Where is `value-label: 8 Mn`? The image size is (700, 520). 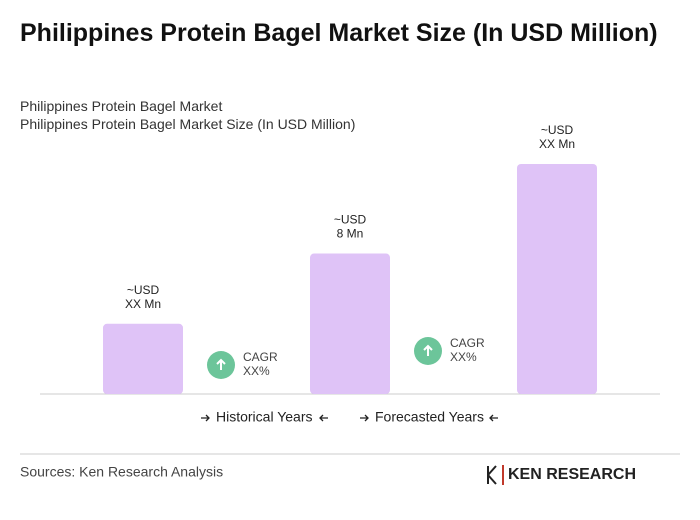
value-label: 8 Mn is located at coordinates (350, 234).